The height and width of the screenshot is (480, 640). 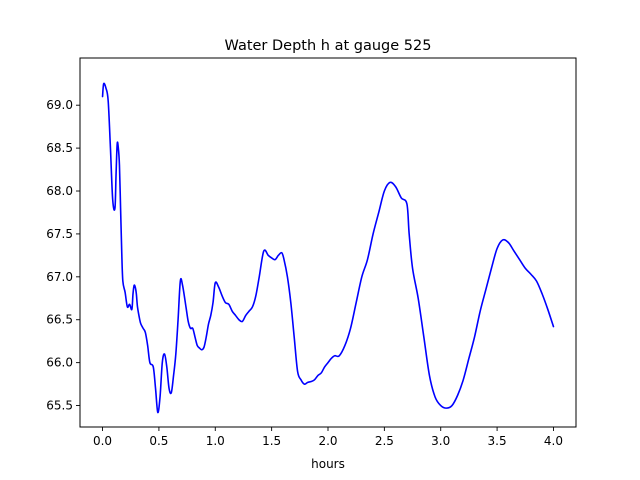 I want to click on x-tick-label: 0.5, so click(x=158, y=441).